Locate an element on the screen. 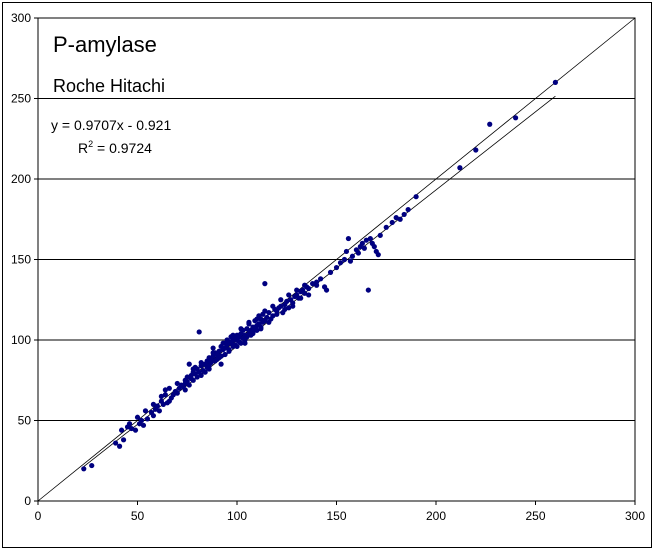 This screenshot has height=551, width=655. x-tick-label: 50 is located at coordinates (138, 516).